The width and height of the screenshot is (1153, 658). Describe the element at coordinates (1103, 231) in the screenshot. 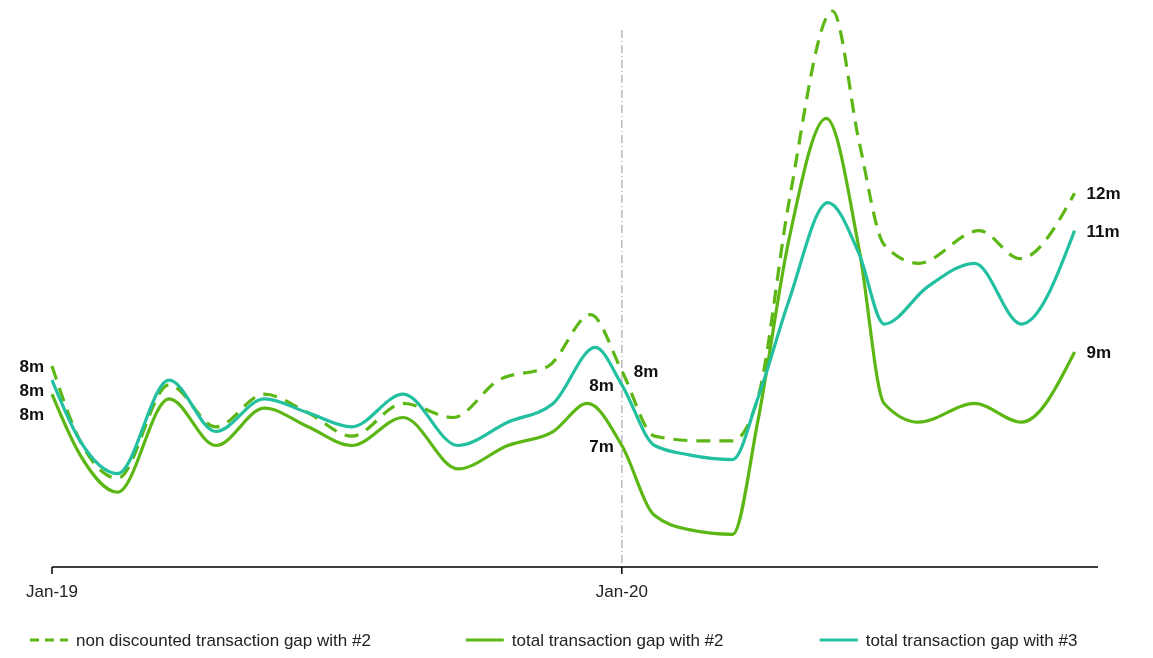

I see `data-label: 11m` at that location.